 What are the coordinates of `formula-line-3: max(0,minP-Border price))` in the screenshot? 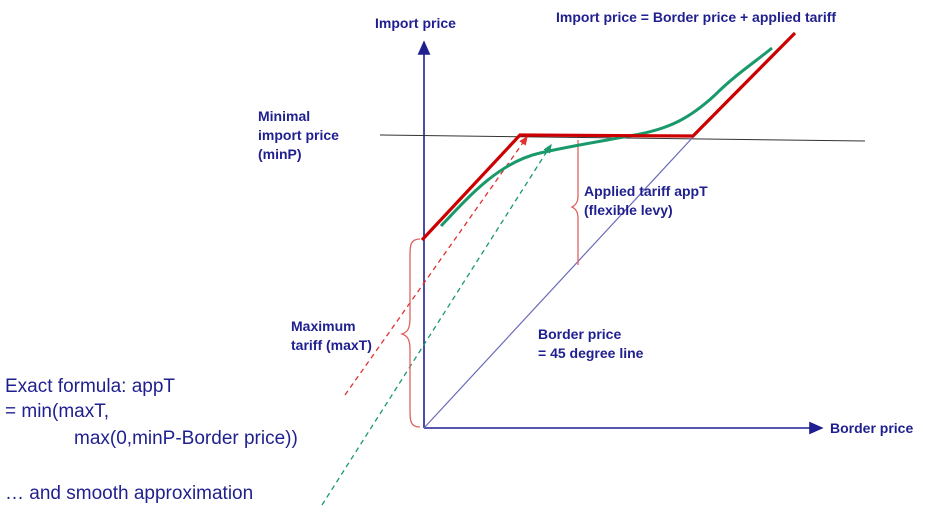 It's located at (186, 438).